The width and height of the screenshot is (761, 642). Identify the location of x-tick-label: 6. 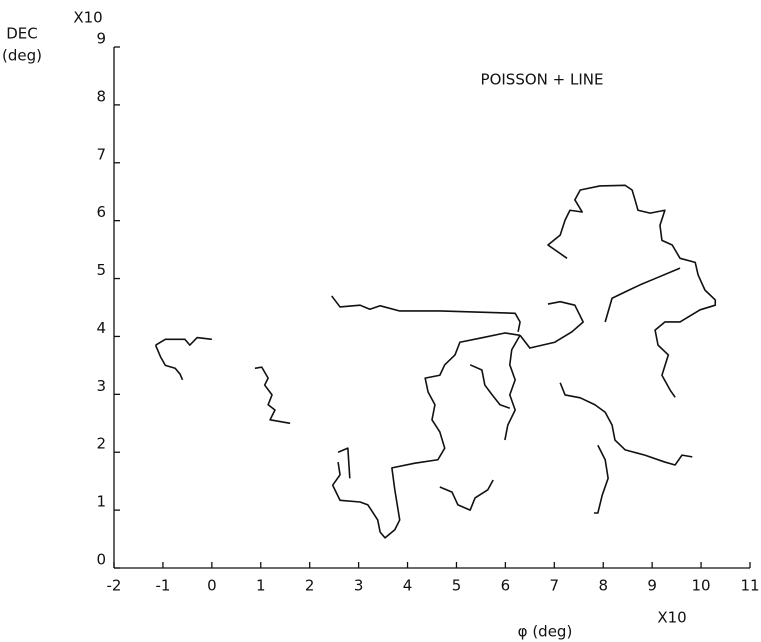
(506, 586).